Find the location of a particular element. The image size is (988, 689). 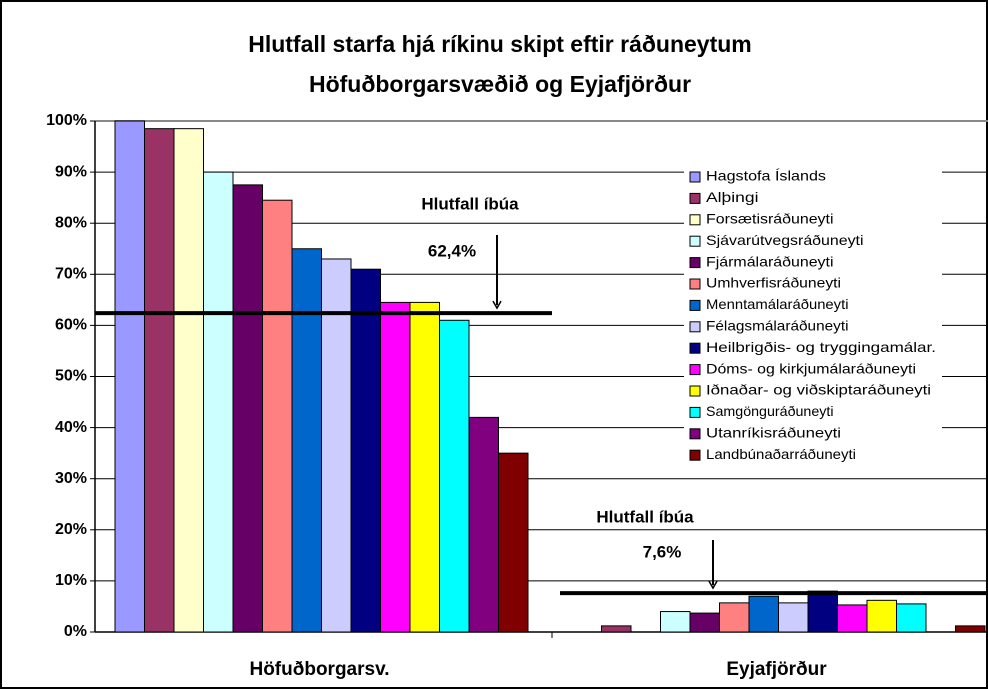

y-tick-label: 0% is located at coordinates (75, 631).